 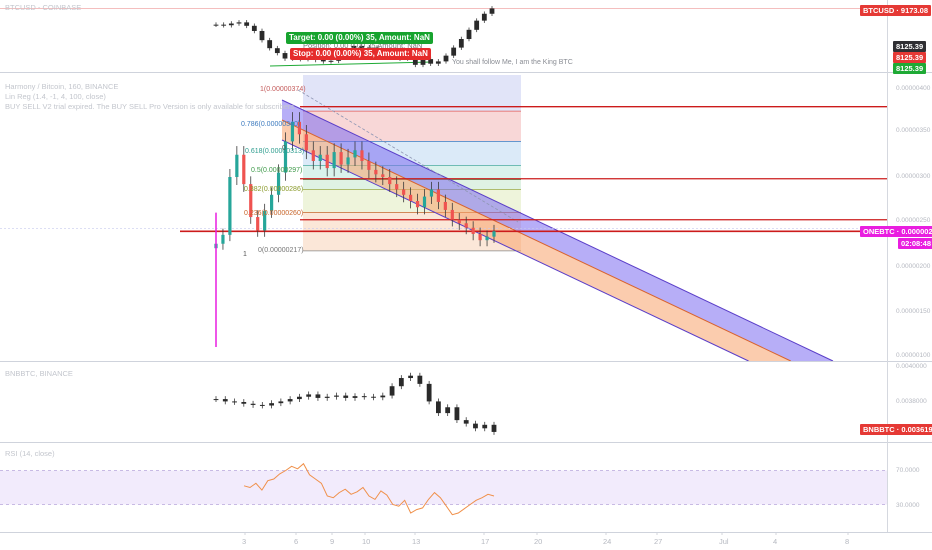 What do you see at coordinates (724, 541) in the screenshot?
I see `x-tick: Jul` at bounding box center [724, 541].